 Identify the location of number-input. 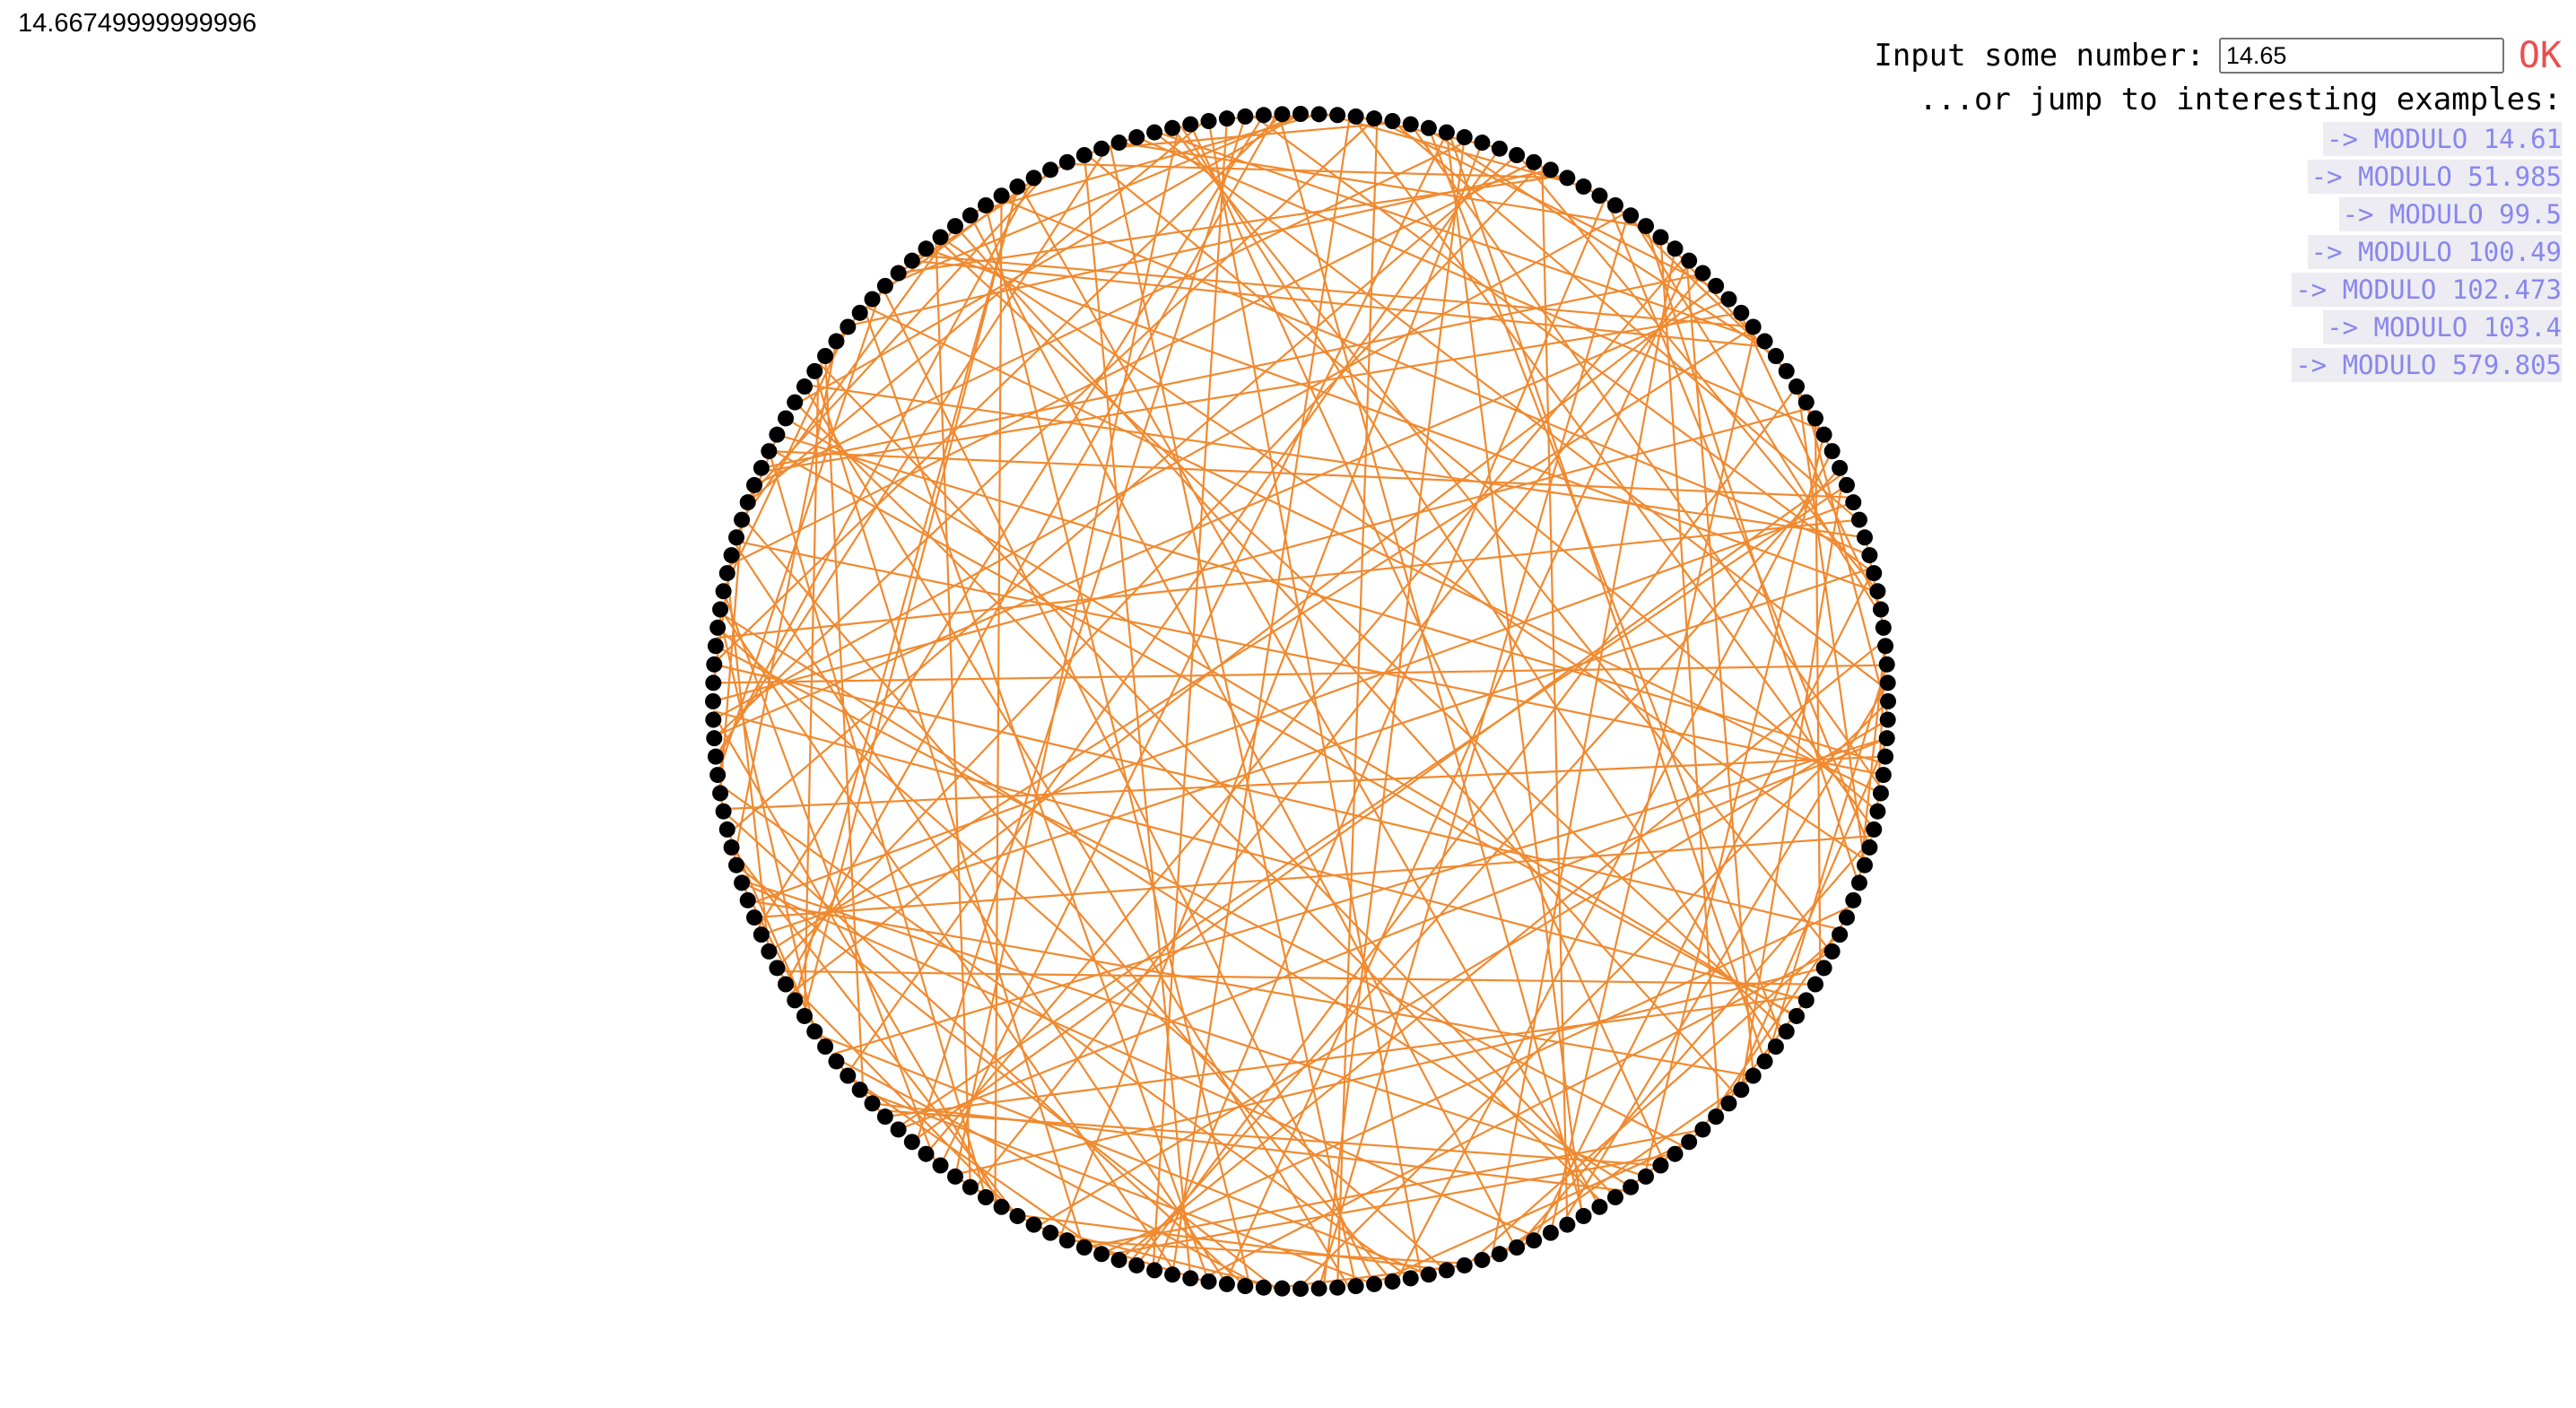
(2361, 56).